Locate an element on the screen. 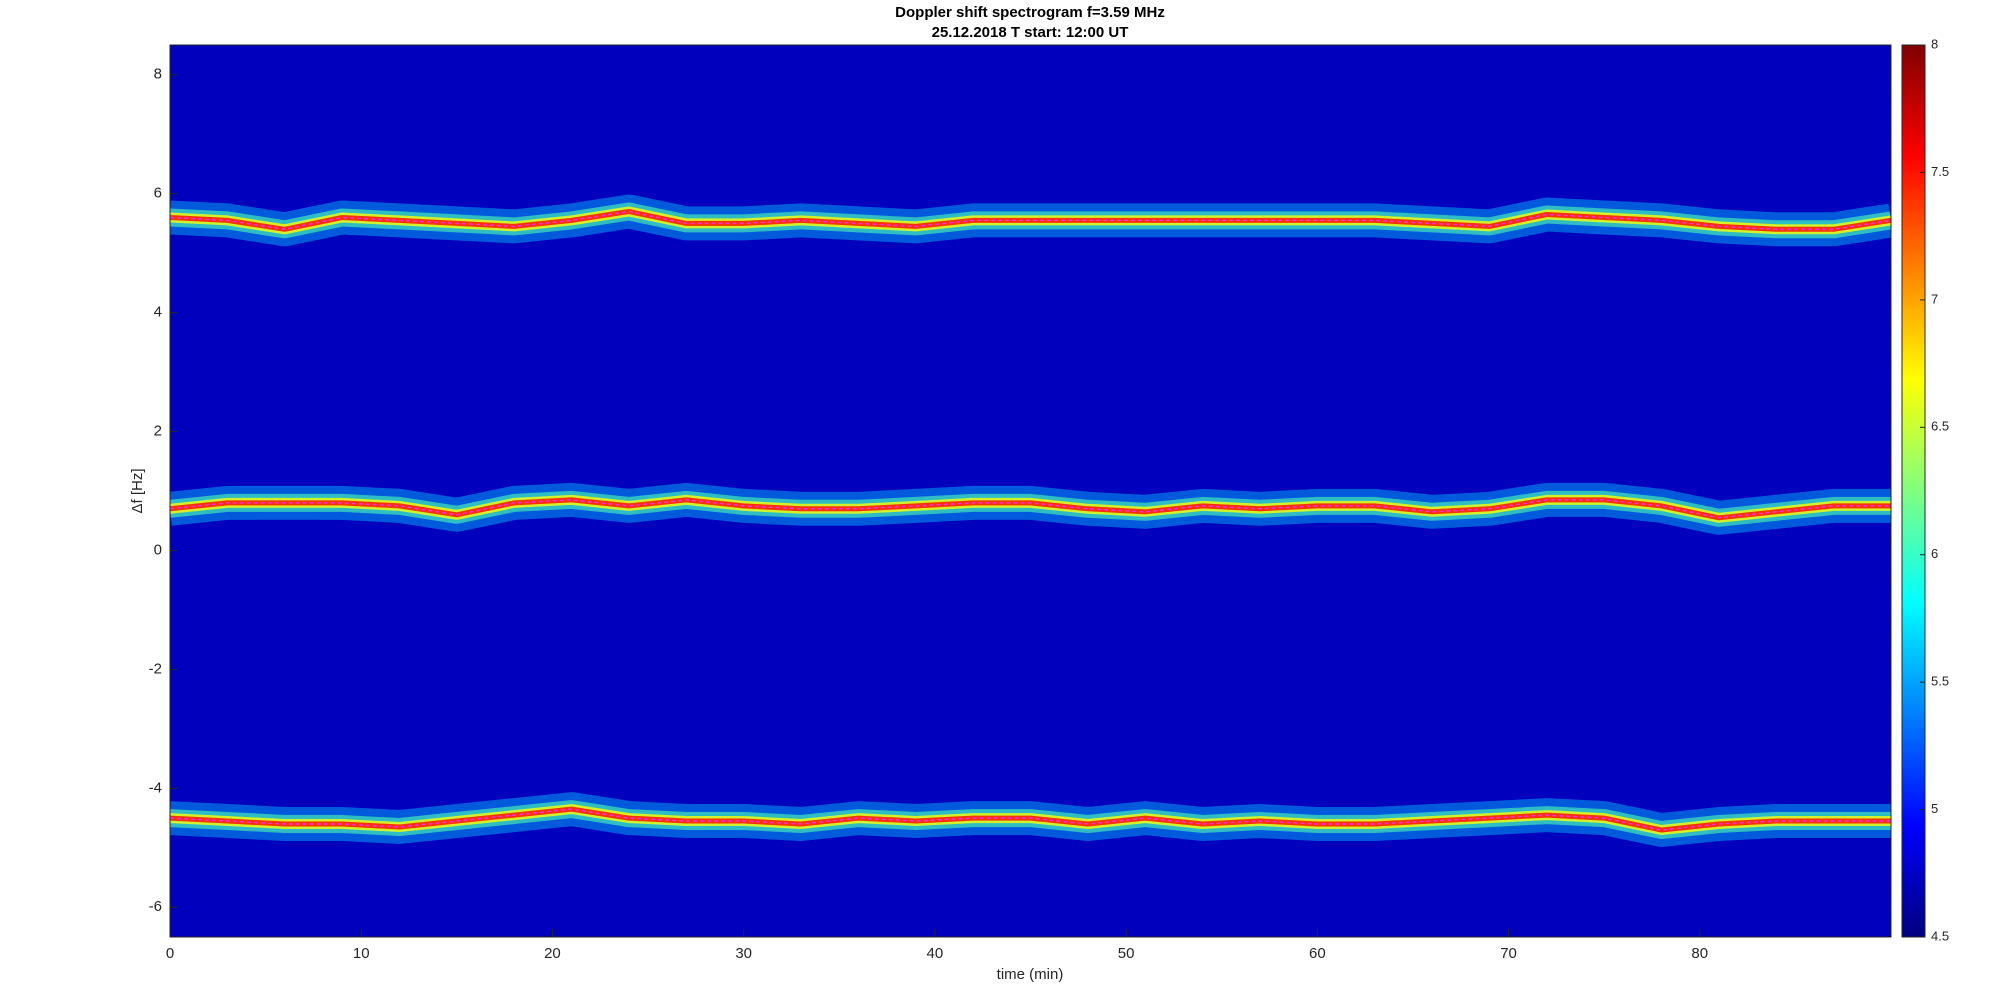  y-tick-label: 6 is located at coordinates (158, 193).